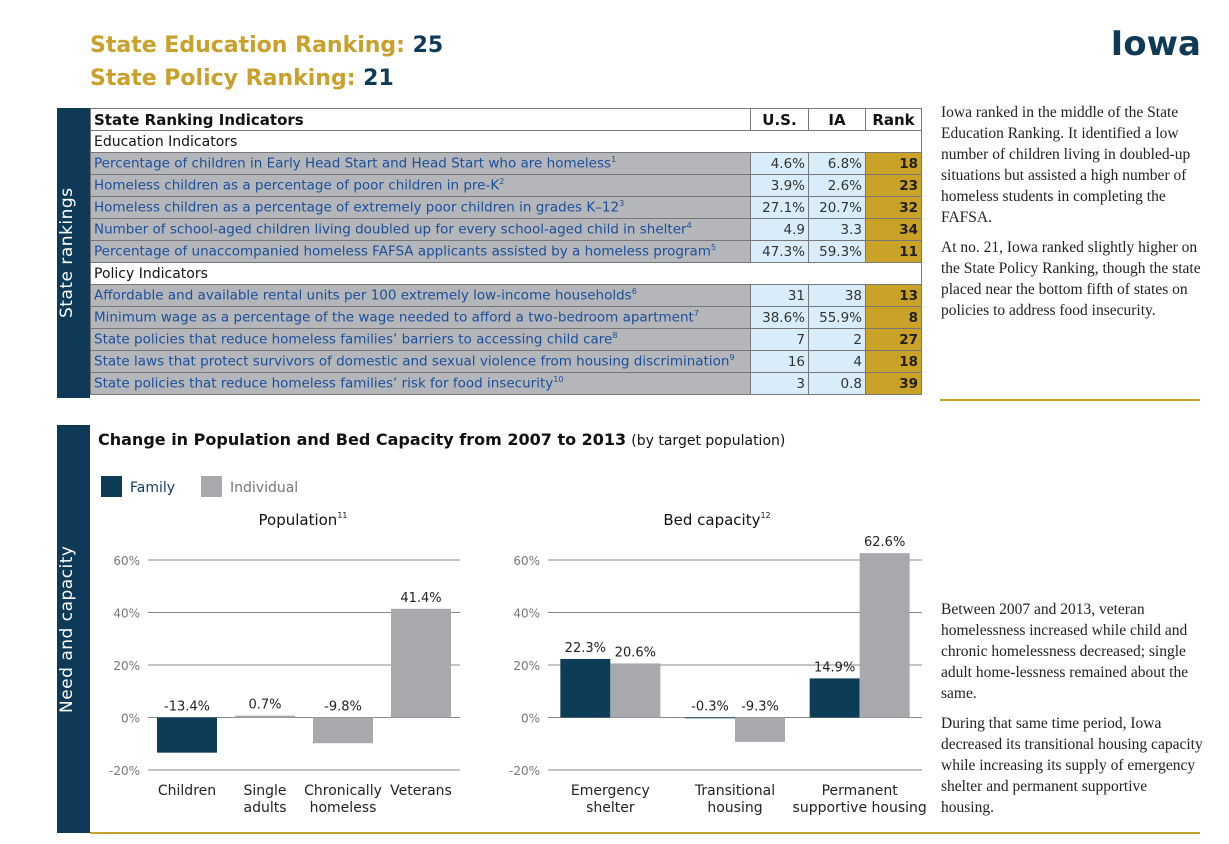 The image size is (1229, 844). I want to click on label: State Policy Ranking:, so click(223, 78).